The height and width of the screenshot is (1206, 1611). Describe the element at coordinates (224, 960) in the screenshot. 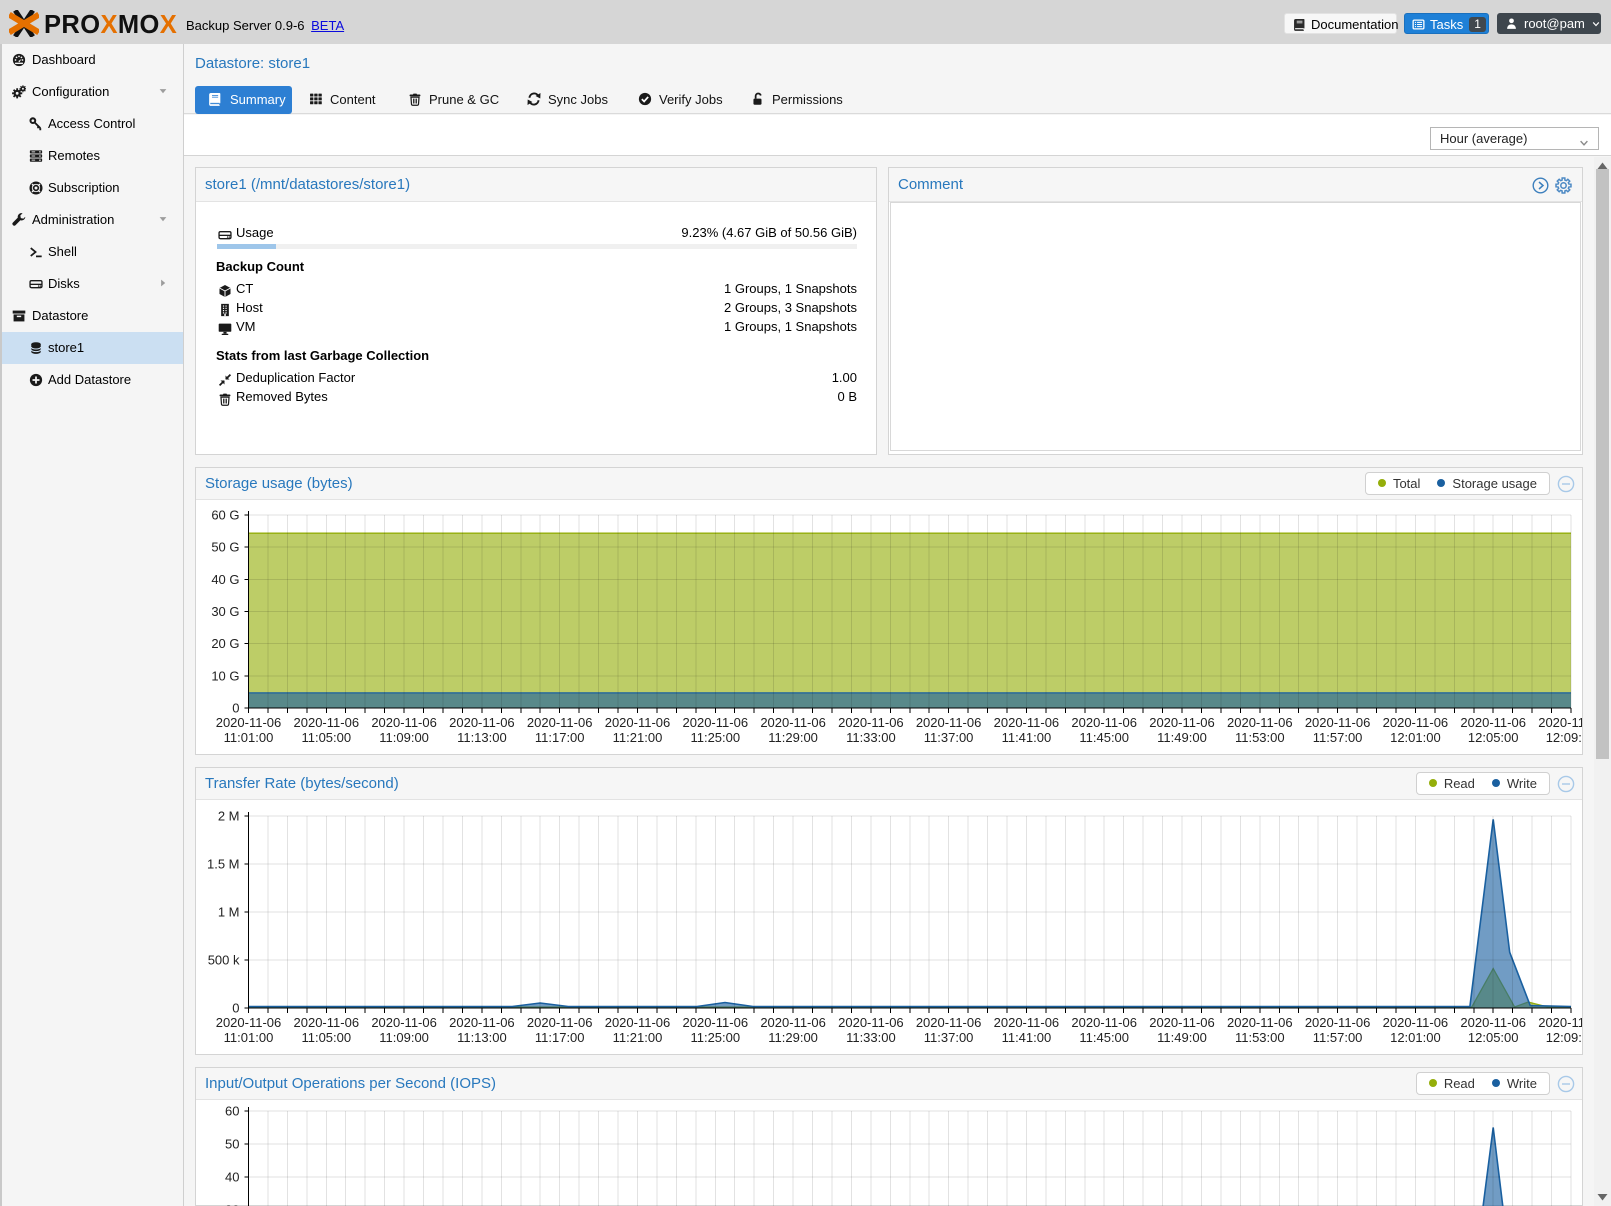

I see `svg-text: 500 k` at that location.